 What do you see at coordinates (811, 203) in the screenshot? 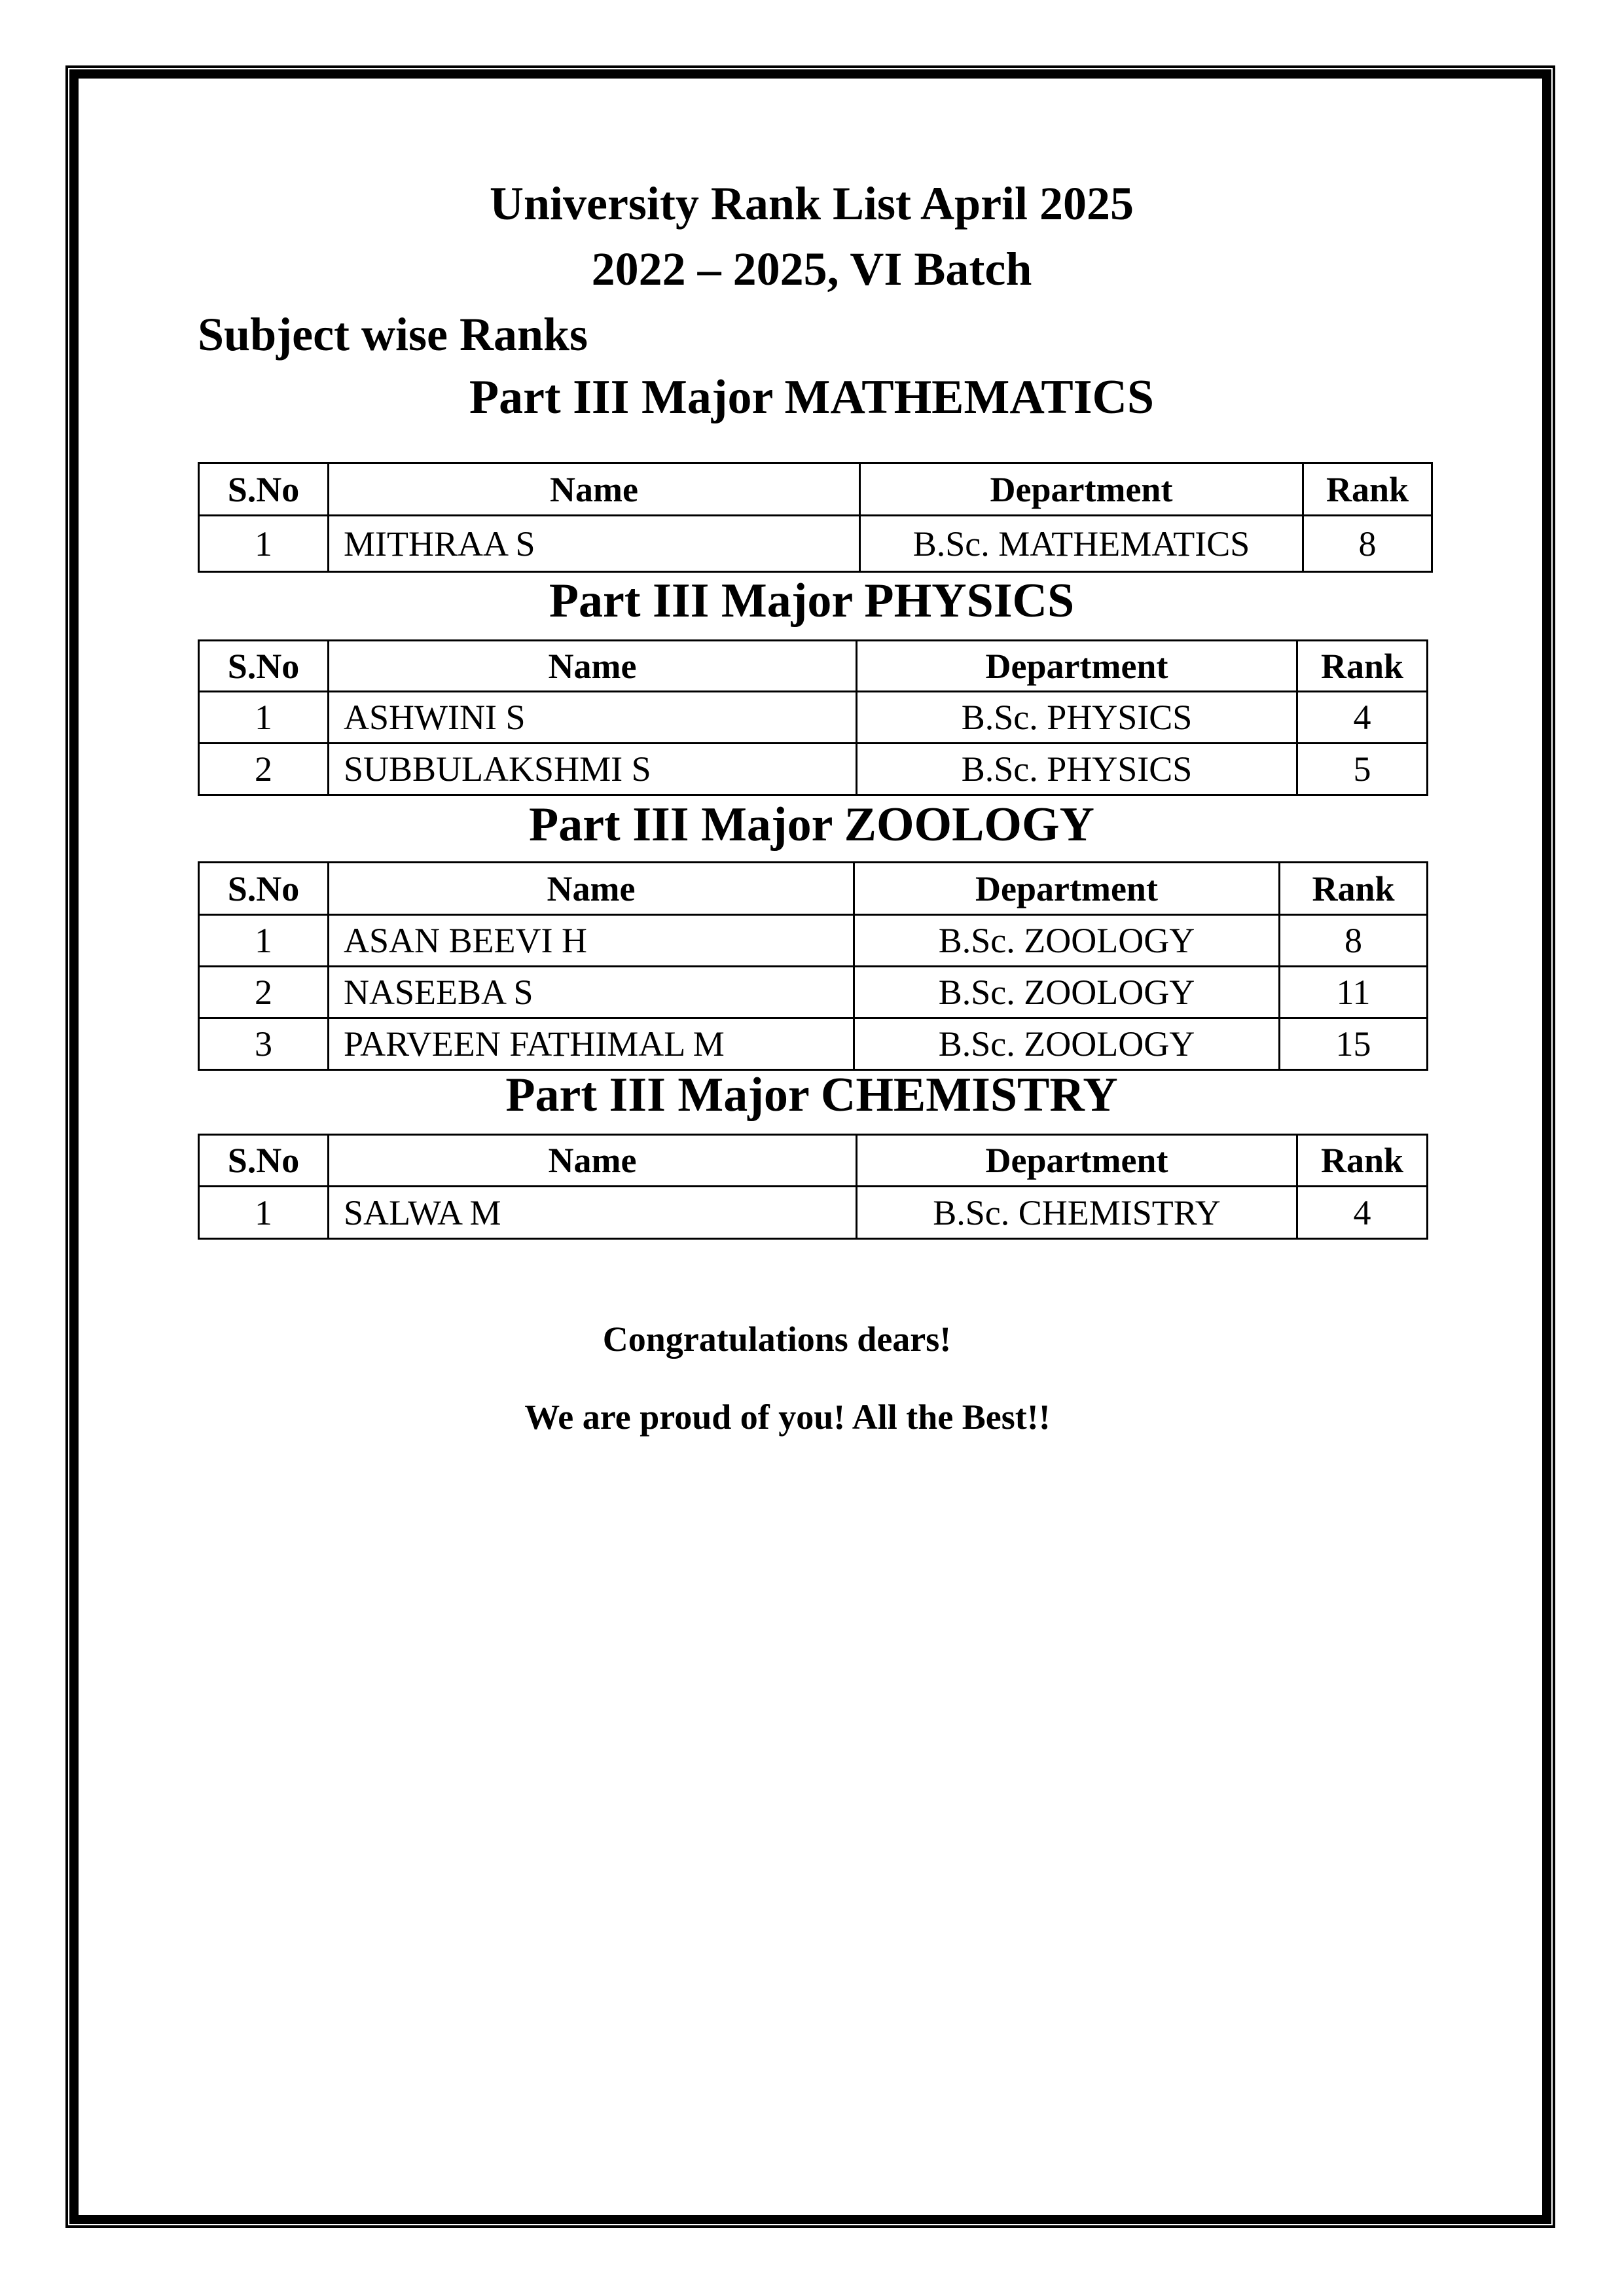
I see `document-title: University Rank List April 2025` at bounding box center [811, 203].